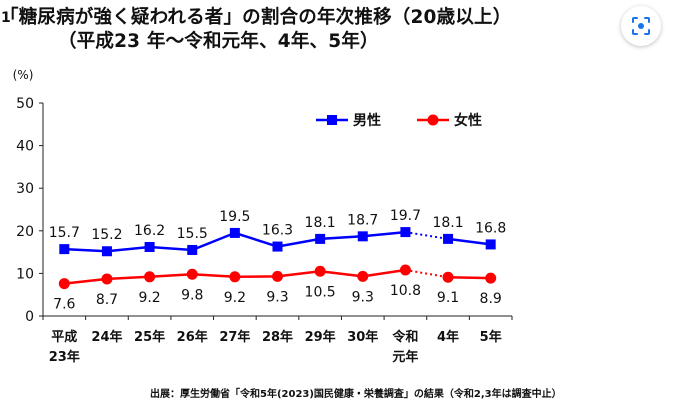 This screenshot has width=691, height=411. What do you see at coordinates (427, 274) in the screenshot?
I see `series-gap-line-female` at bounding box center [427, 274].